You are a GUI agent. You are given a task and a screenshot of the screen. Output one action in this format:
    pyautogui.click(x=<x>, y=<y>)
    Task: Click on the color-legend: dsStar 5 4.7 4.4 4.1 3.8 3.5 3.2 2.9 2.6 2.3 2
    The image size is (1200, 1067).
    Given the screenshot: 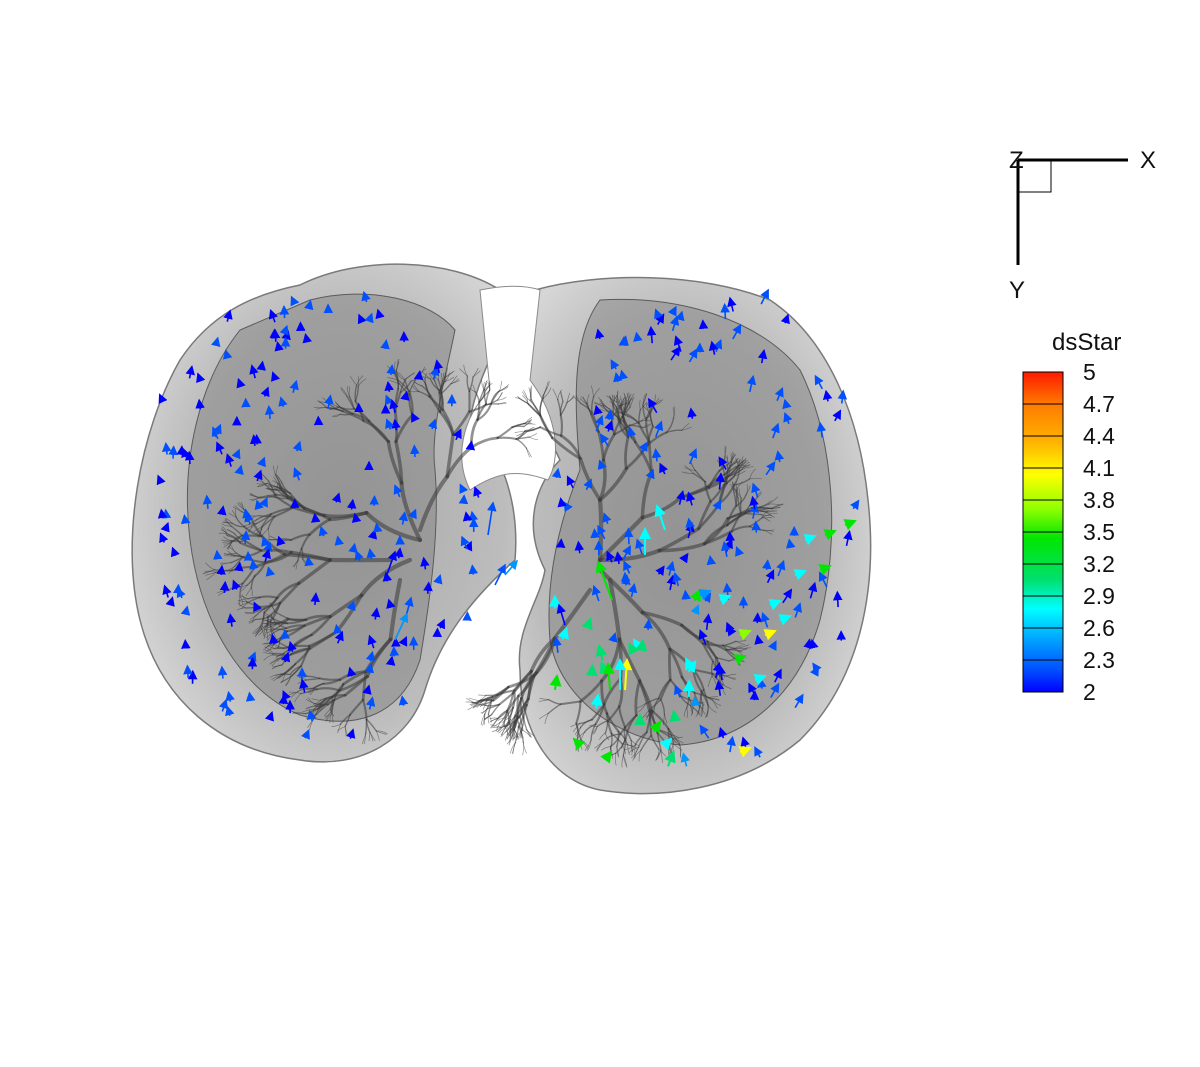 What is the action you would take?
    pyautogui.click(x=1071, y=517)
    